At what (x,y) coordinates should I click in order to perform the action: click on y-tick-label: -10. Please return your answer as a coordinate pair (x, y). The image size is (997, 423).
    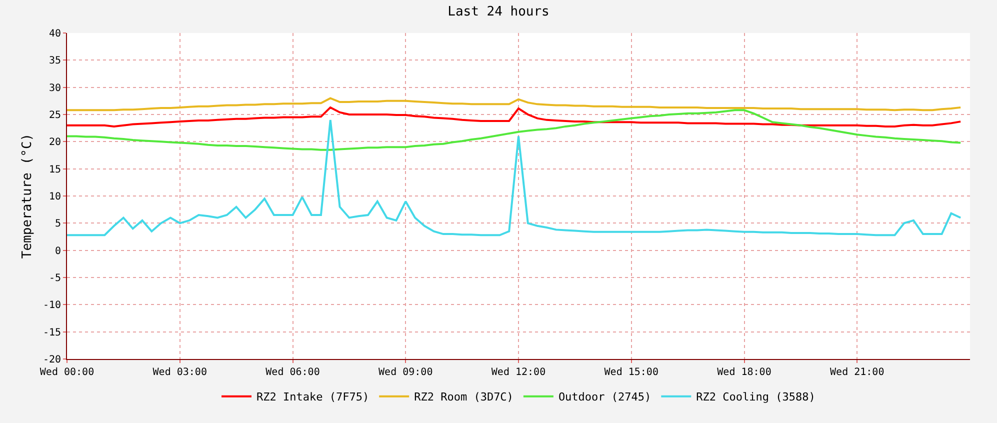
    Looking at the image, I should click on (51, 306).